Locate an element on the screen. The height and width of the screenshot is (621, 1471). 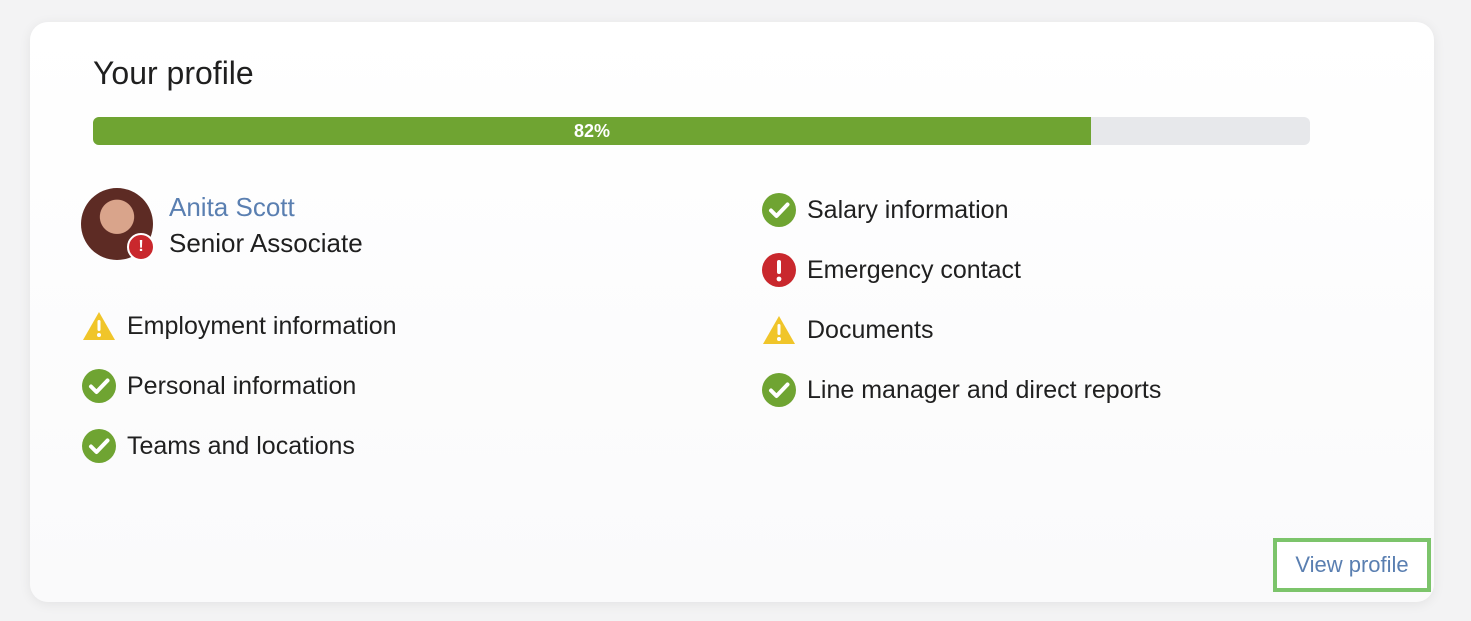
checklist-item-line-manager-and-direct-reports: Line manager and direct reports is located at coordinates (961, 390).